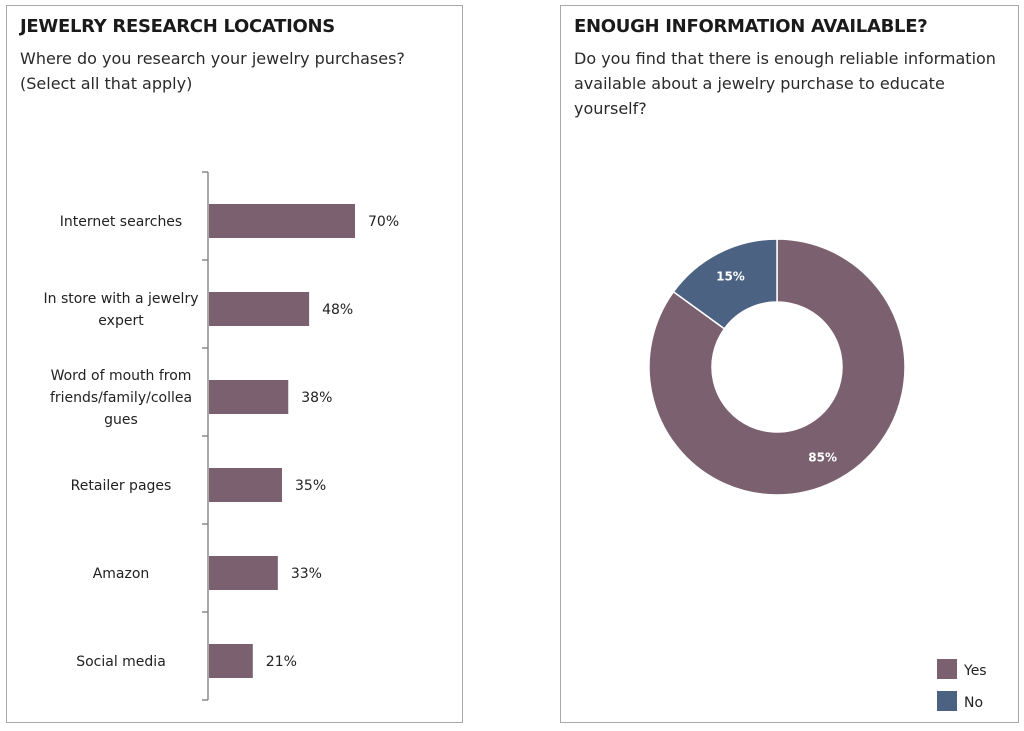 The height and width of the screenshot is (731, 1024). Describe the element at coordinates (106, 83) in the screenshot. I see `bar-chart-subtitle-line2: (Select all that apply)` at that location.